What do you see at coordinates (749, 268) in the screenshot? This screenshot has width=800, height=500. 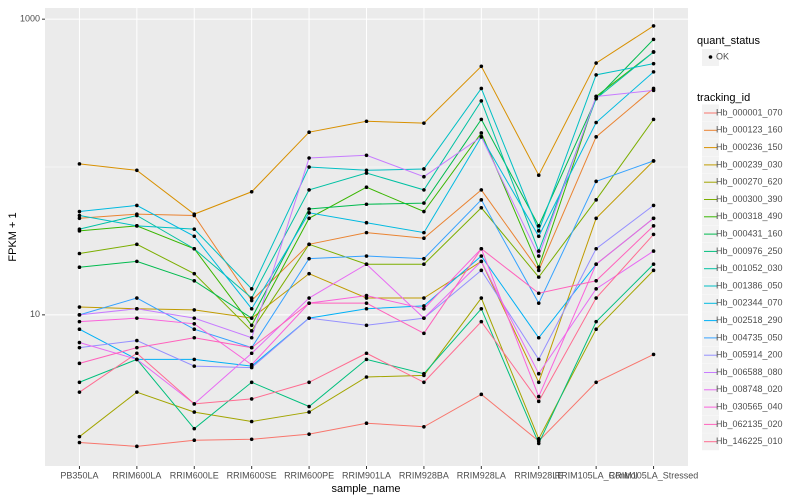 I see `legend-label: Hb_001052_030` at bounding box center [749, 268].